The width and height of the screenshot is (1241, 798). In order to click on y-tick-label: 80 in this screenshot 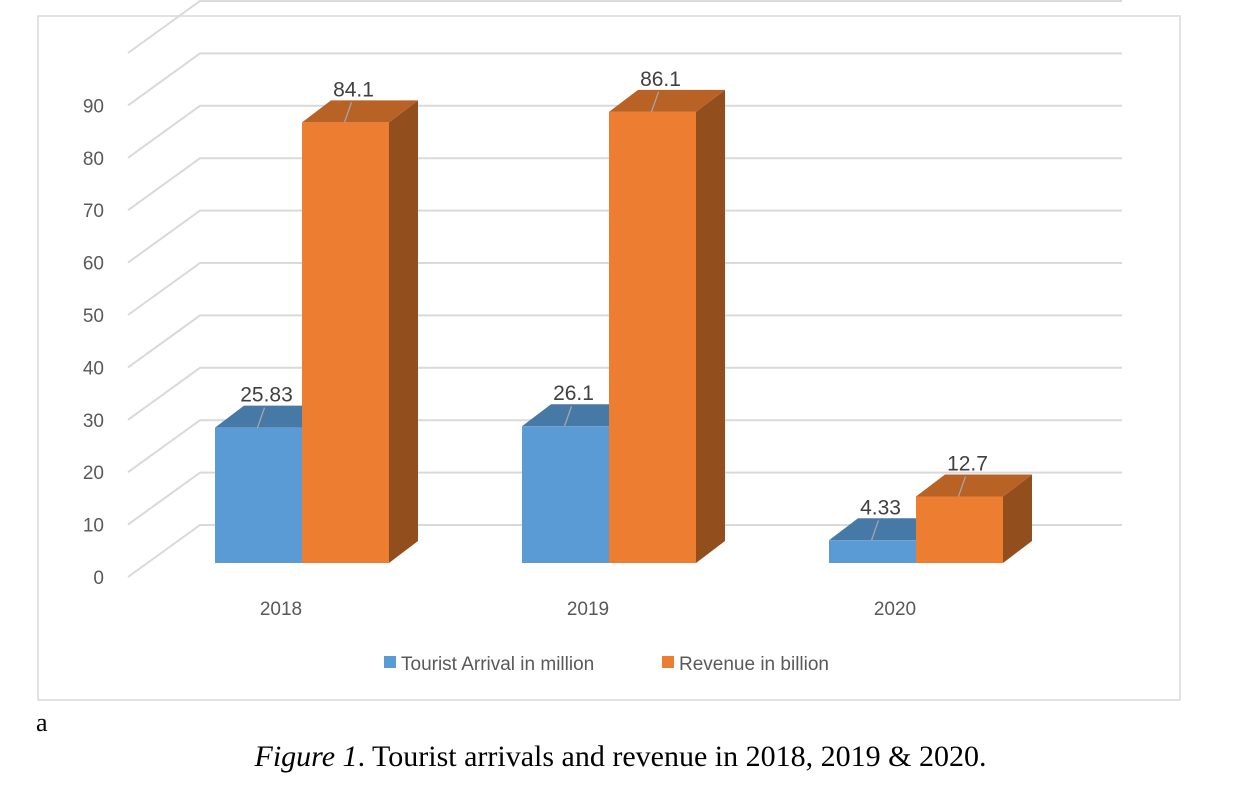, I will do `click(93, 159)`.